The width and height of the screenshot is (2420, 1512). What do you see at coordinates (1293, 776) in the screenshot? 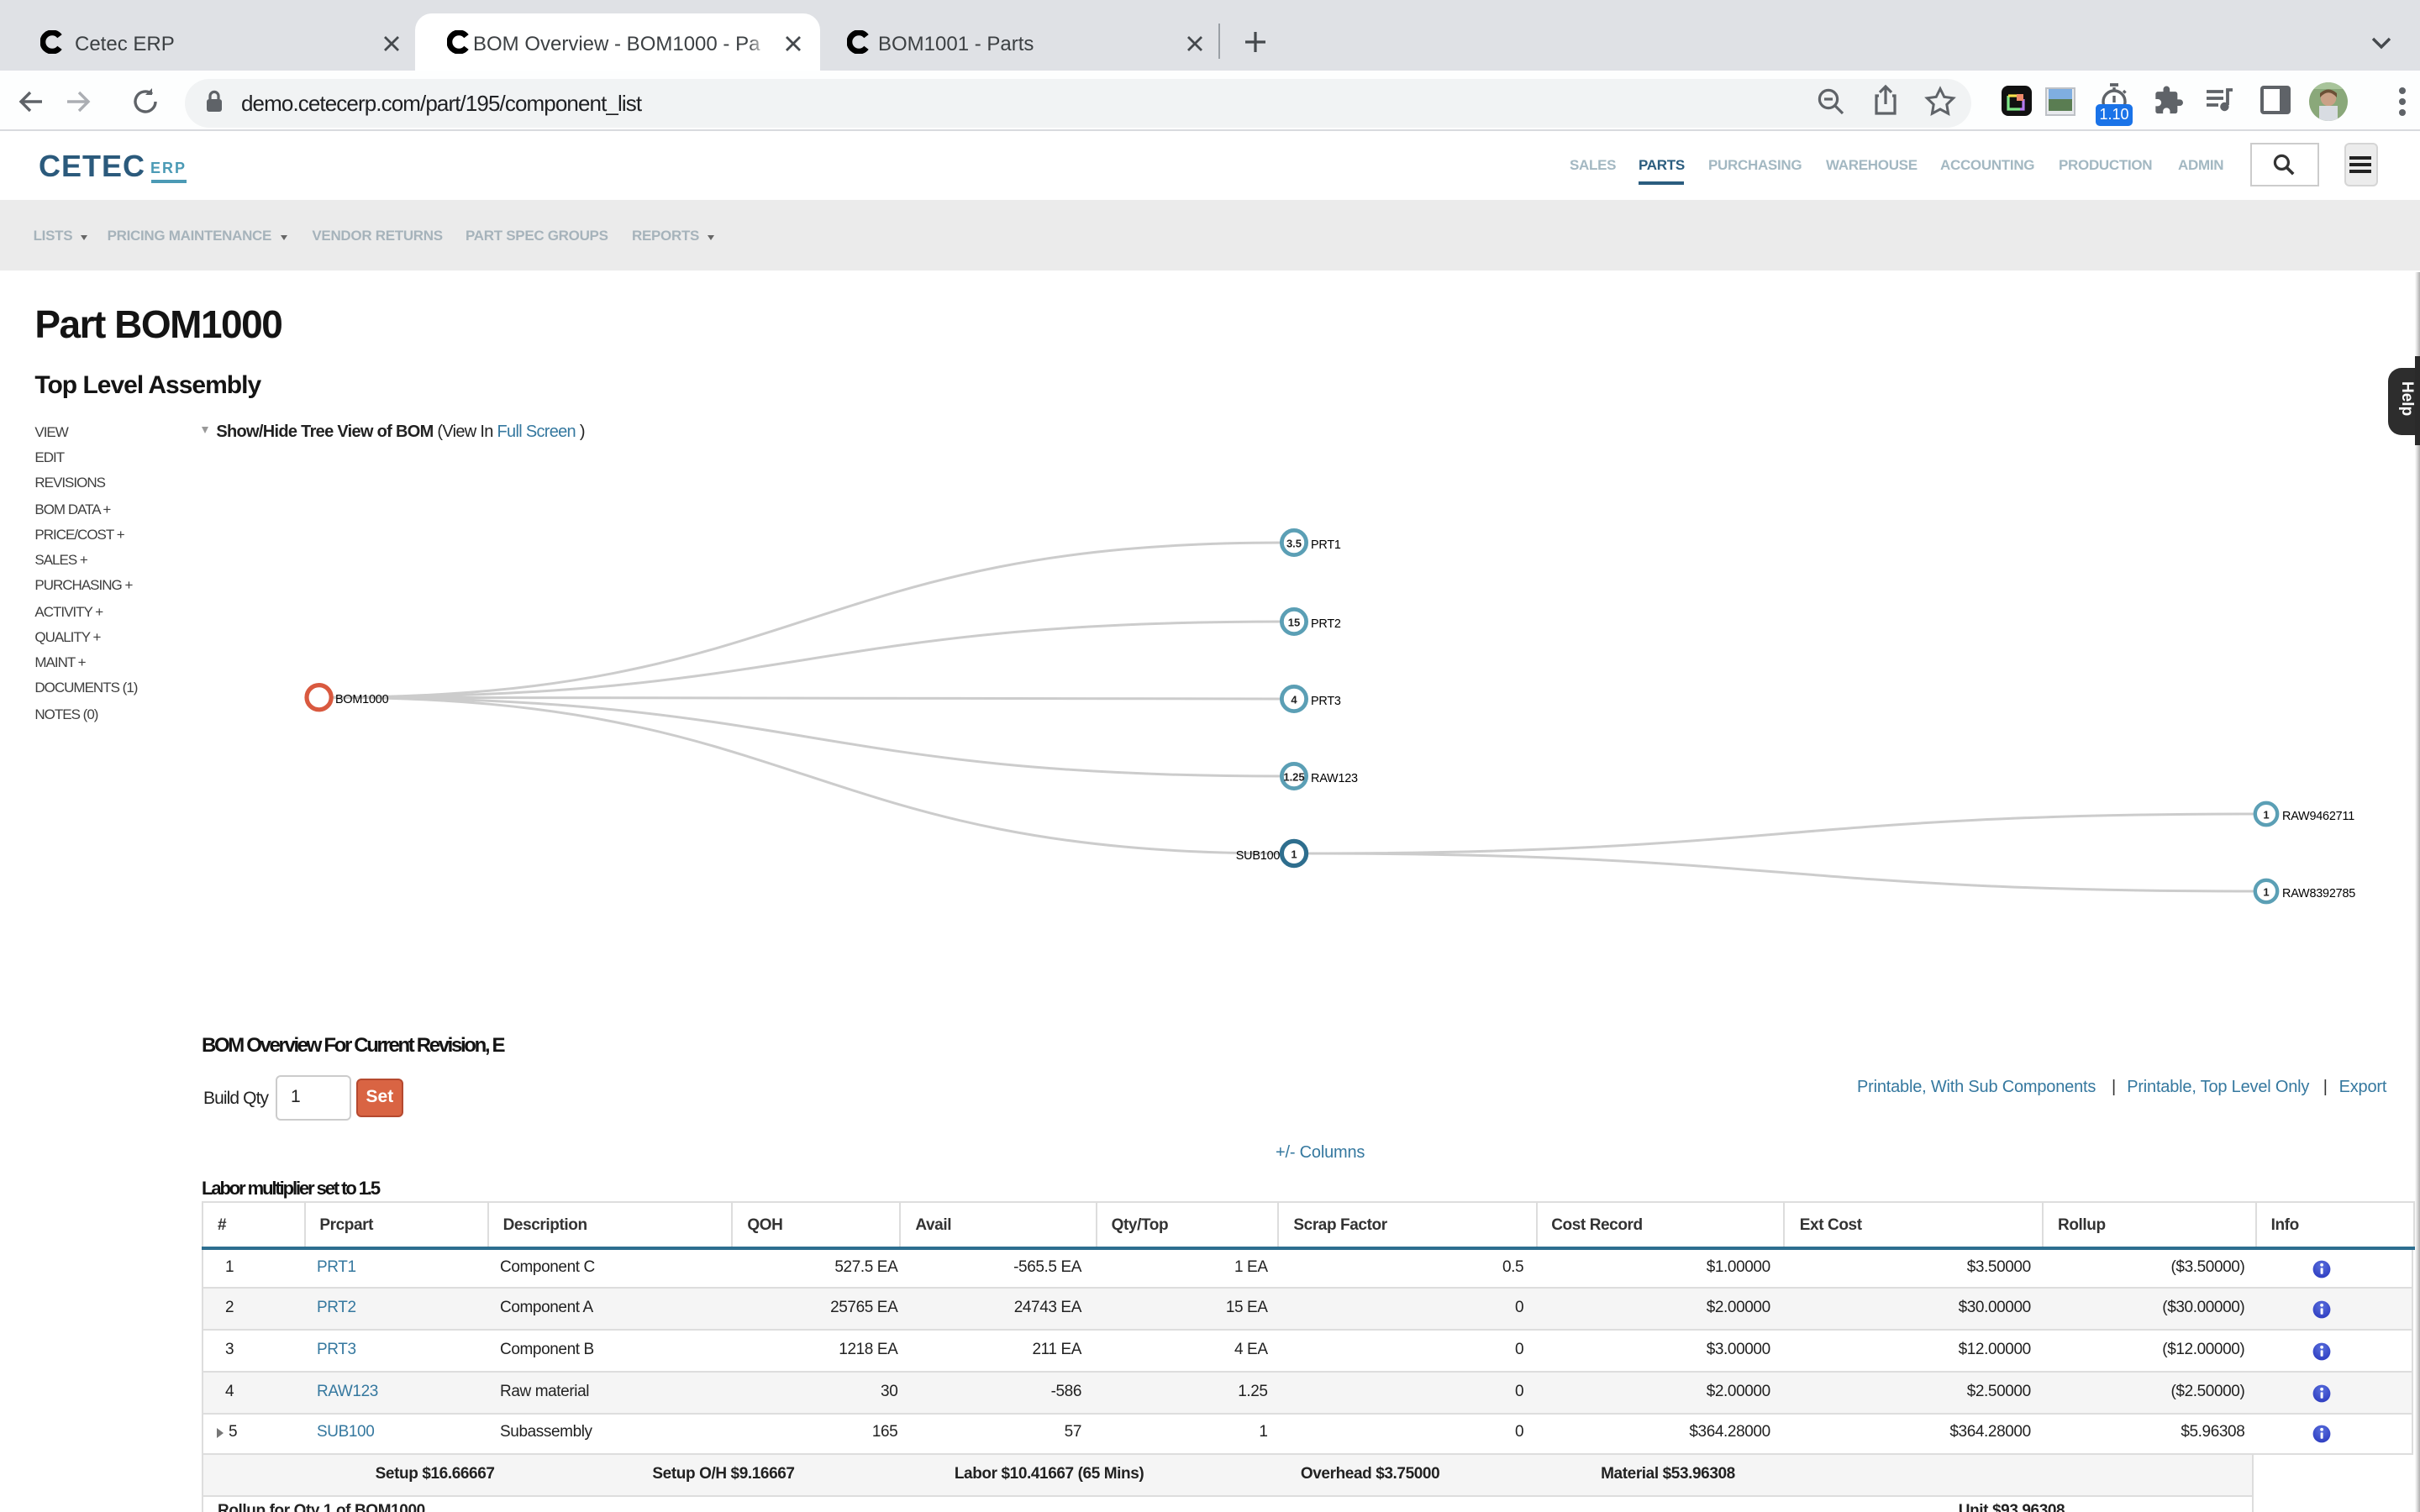
I see `svg-text: 1.25` at bounding box center [1293, 776].